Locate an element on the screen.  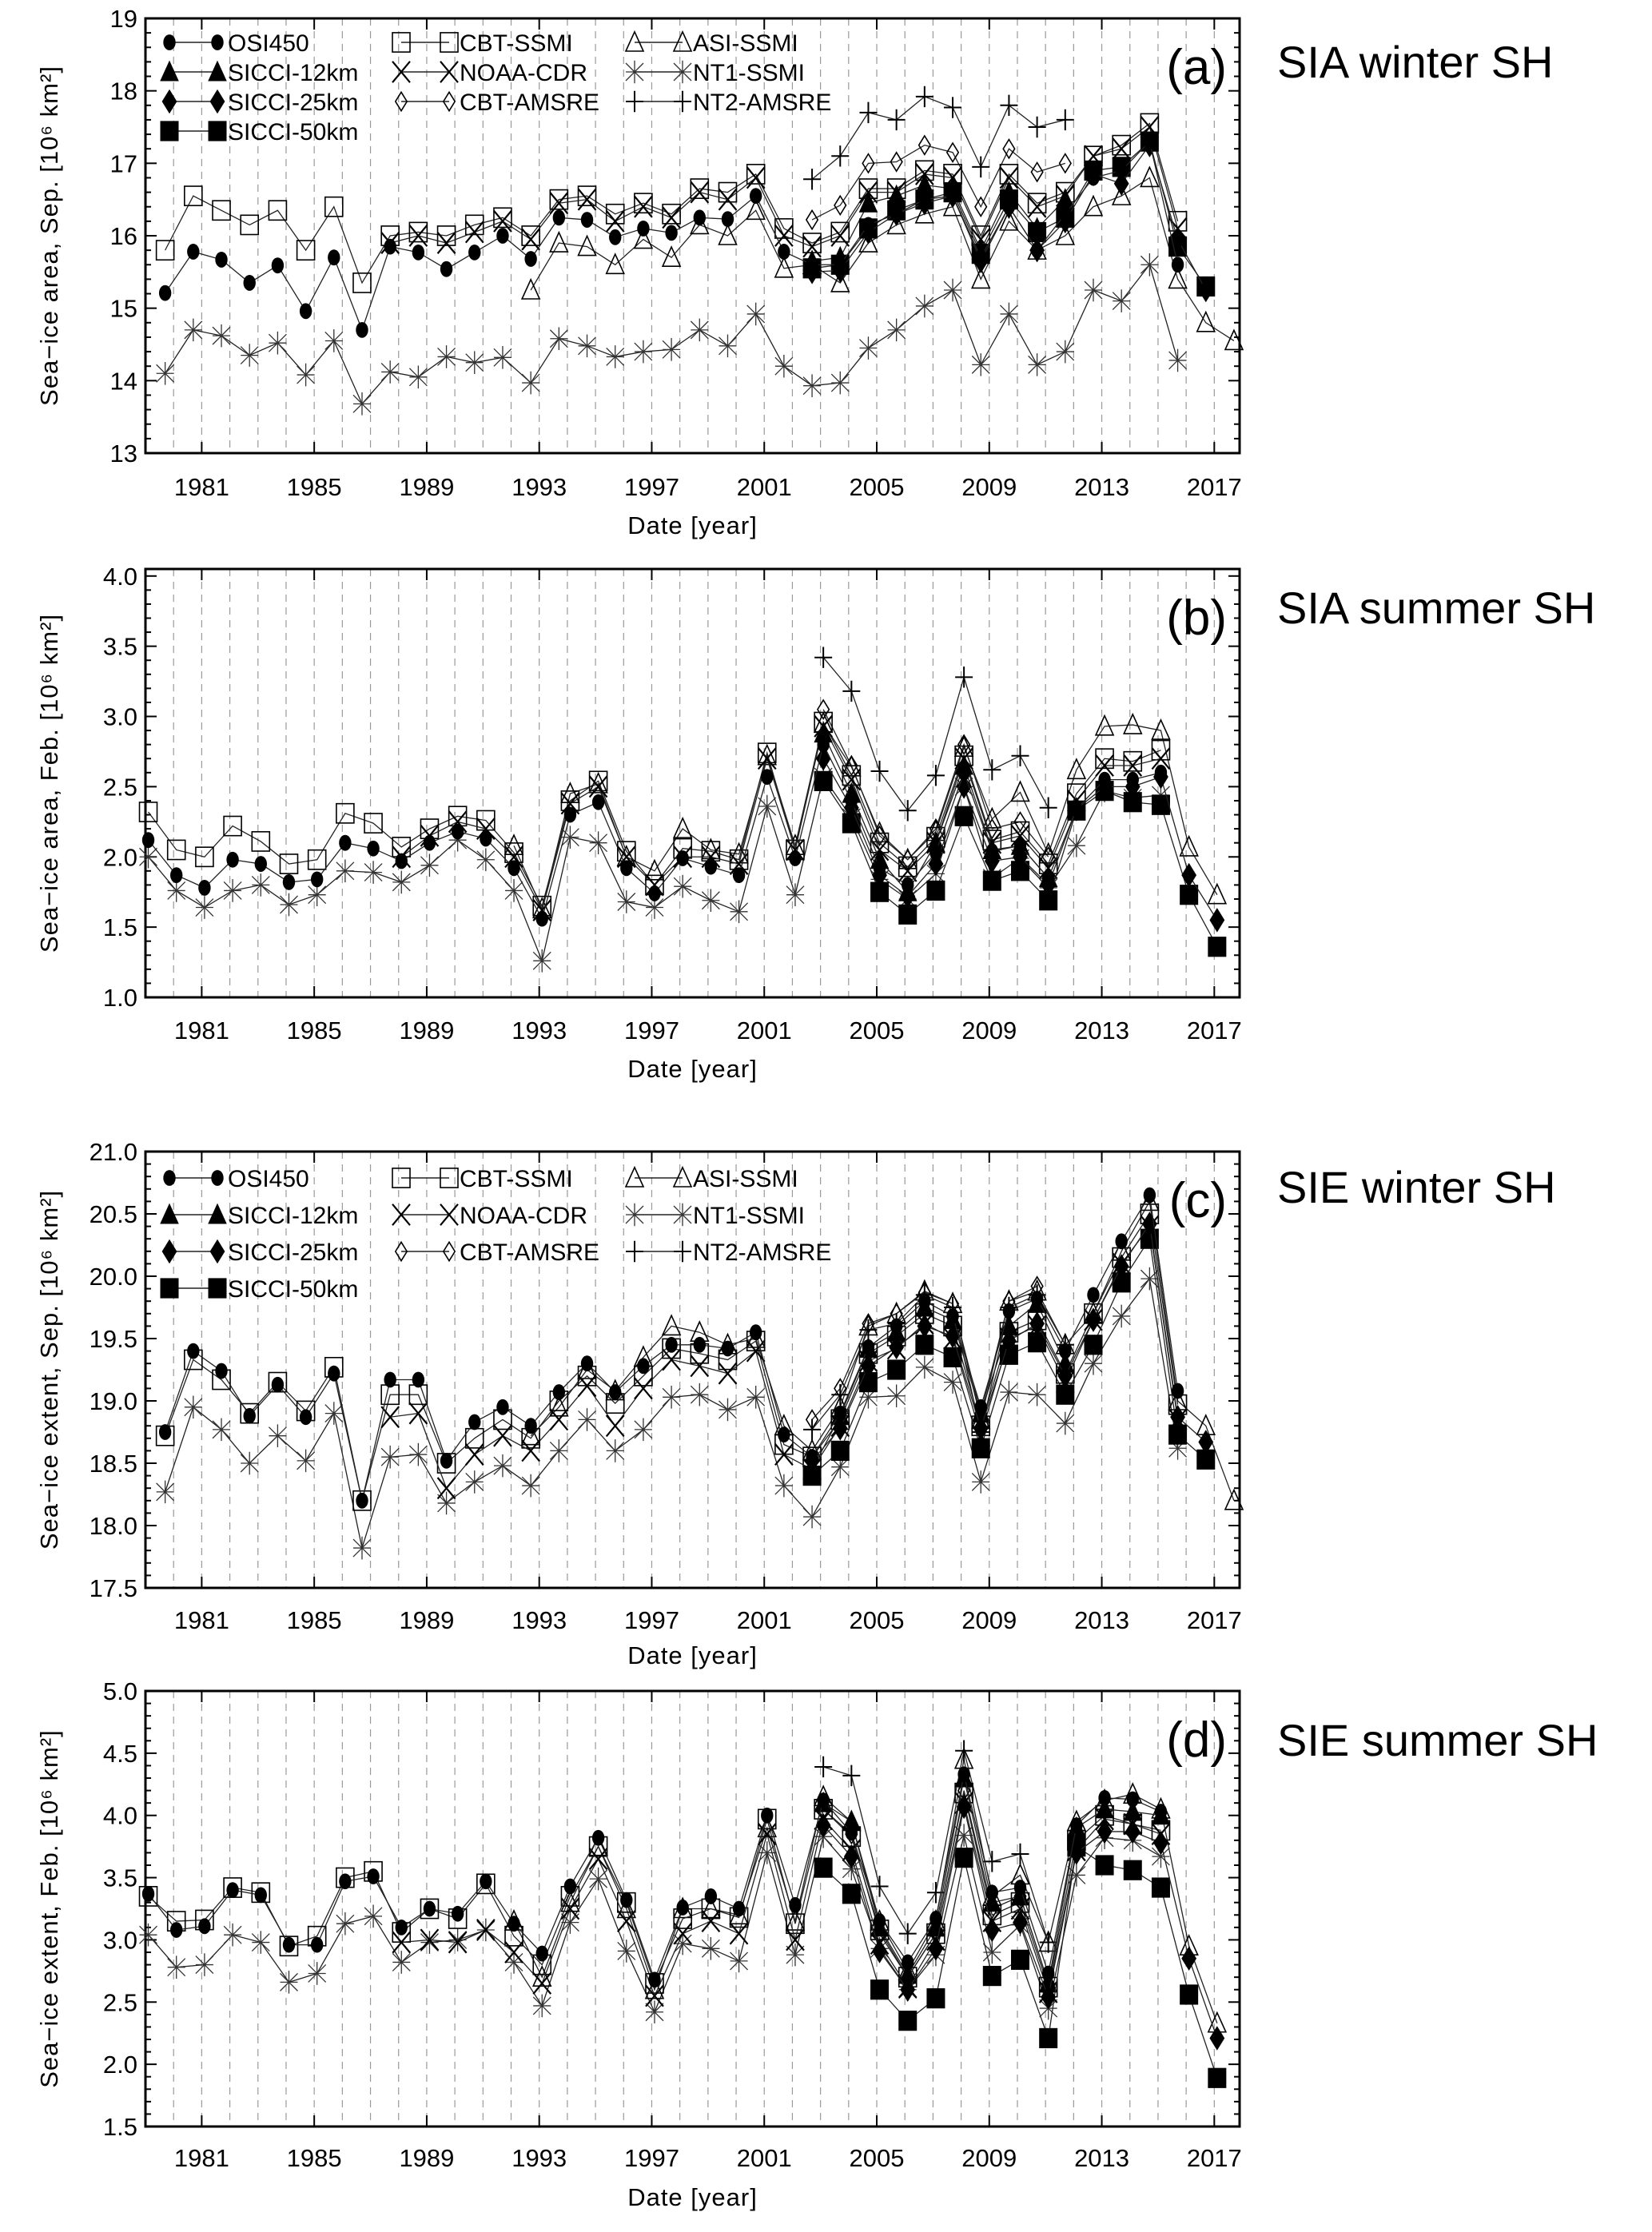
x-tick-label: 2017 is located at coordinates (1214, 2158).